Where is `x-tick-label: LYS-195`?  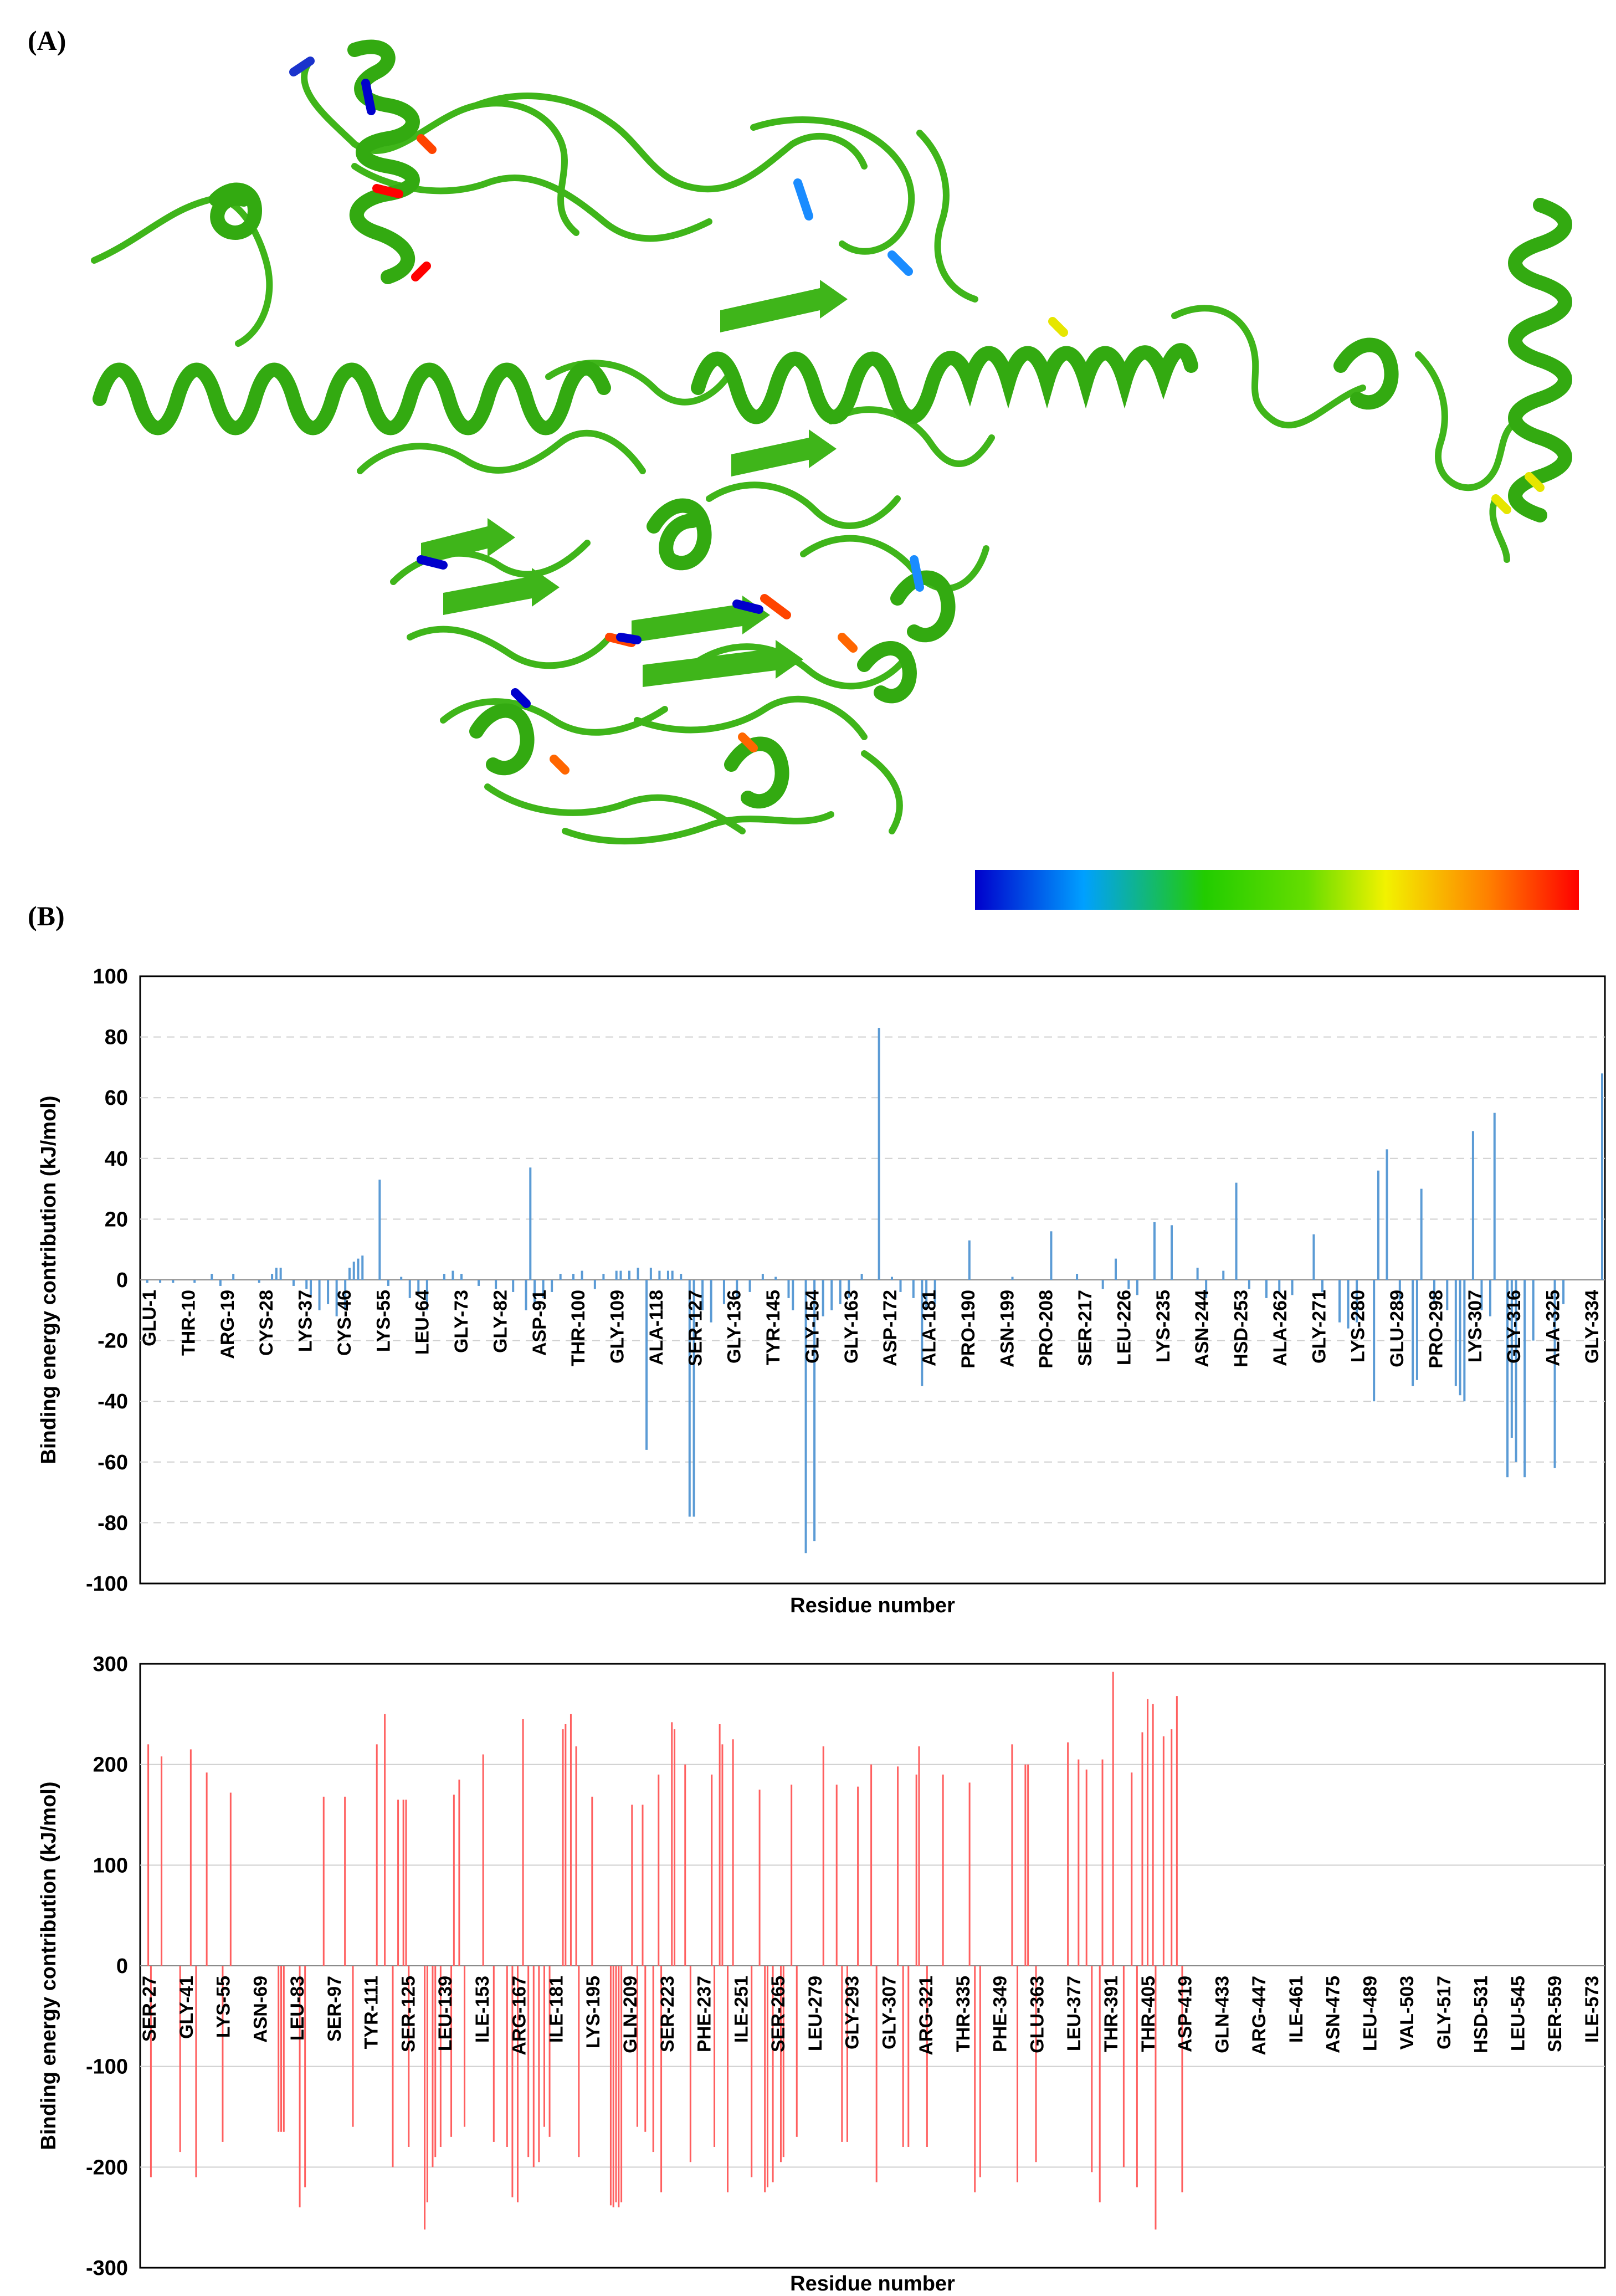
x-tick-label: LYS-195 is located at coordinates (593, 2012).